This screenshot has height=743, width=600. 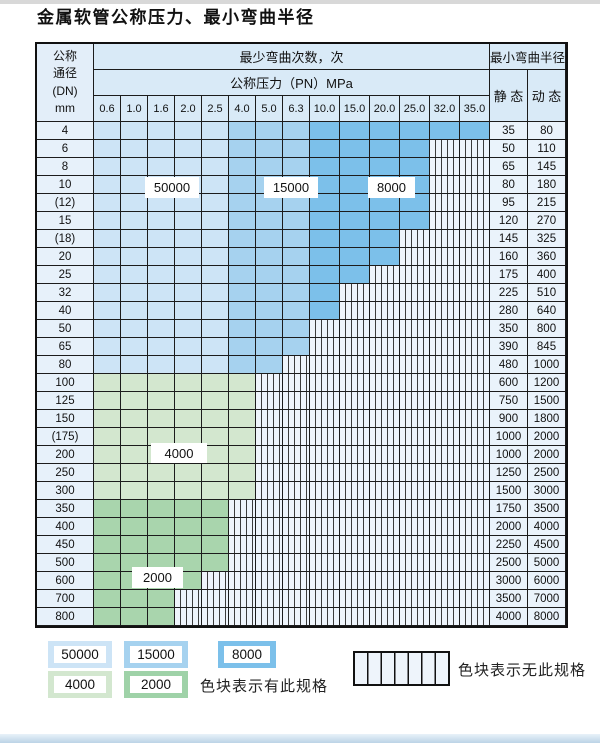 What do you see at coordinates (547, 257) in the screenshot?
I see `dynamic-value-cell: 360` at bounding box center [547, 257].